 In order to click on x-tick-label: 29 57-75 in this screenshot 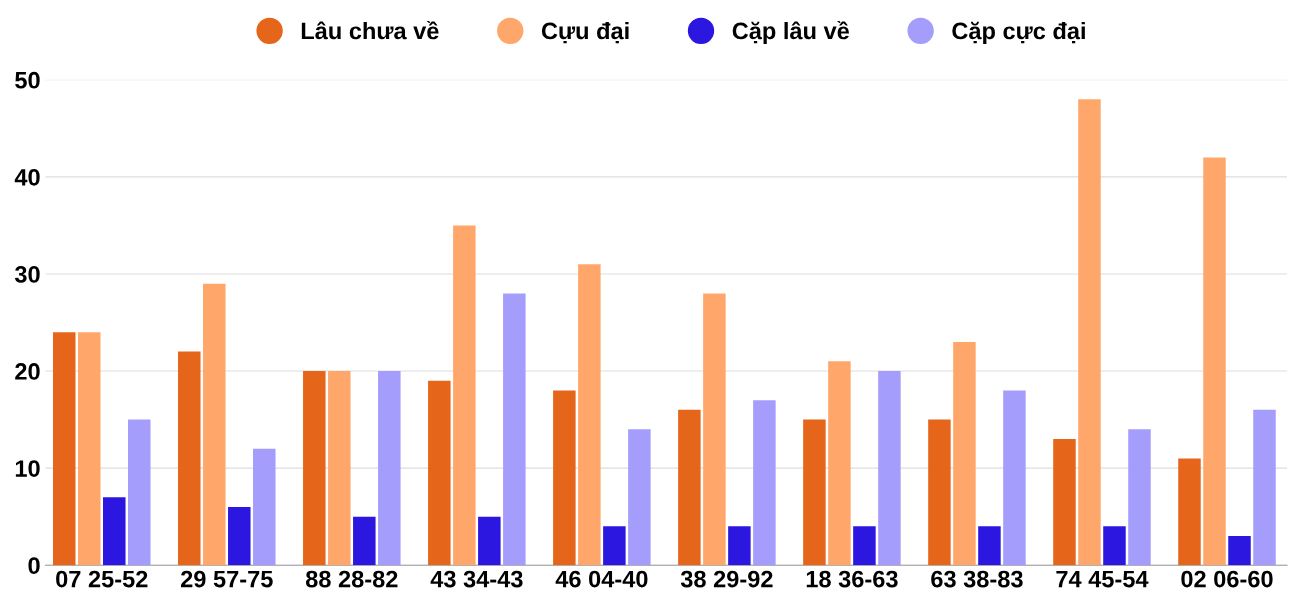, I will do `click(227, 579)`.